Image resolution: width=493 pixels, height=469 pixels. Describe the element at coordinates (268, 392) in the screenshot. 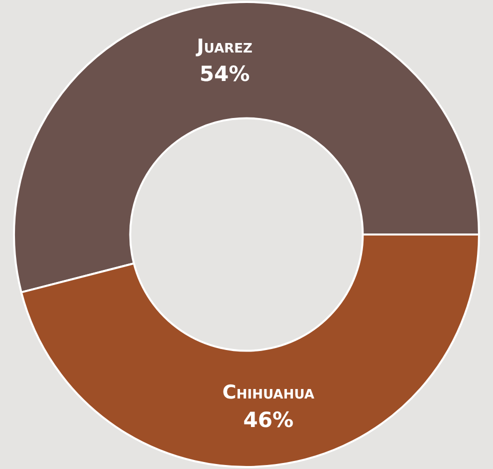

I see `slice-label: Chihuahua` at that location.